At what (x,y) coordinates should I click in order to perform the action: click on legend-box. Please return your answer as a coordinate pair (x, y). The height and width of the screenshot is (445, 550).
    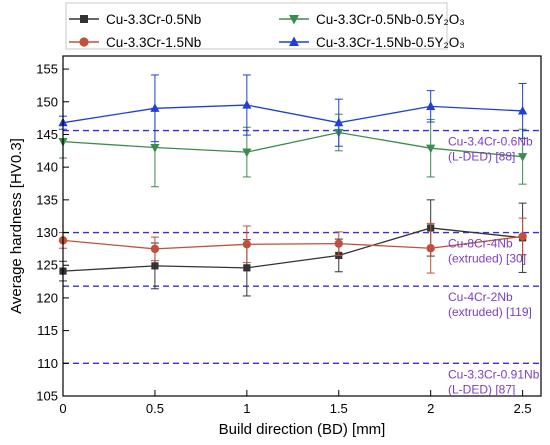
    Looking at the image, I should click on (256, 26).